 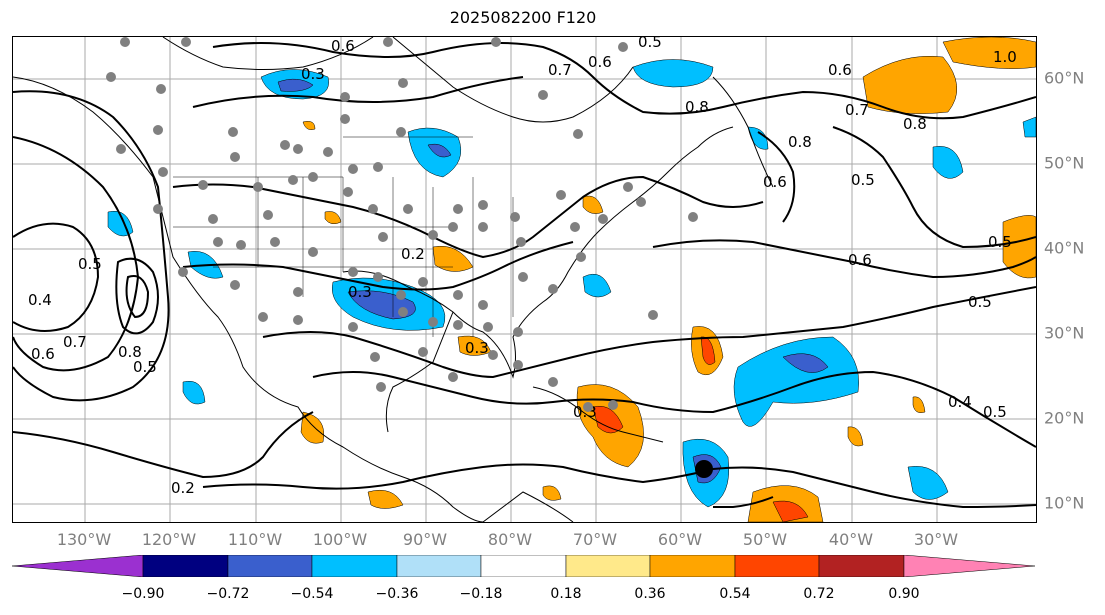 What do you see at coordinates (650, 594) in the screenshot?
I see `colorbar-tick-label: 0.36` at bounding box center [650, 594].